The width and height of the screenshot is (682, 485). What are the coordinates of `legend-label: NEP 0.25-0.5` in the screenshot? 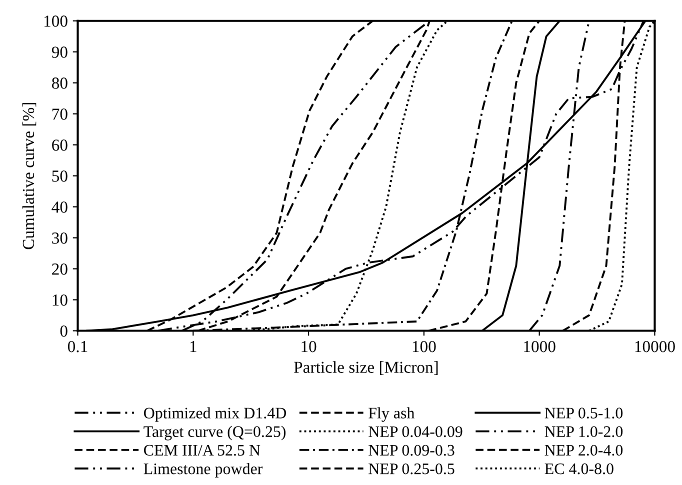 It's located at (411, 468).